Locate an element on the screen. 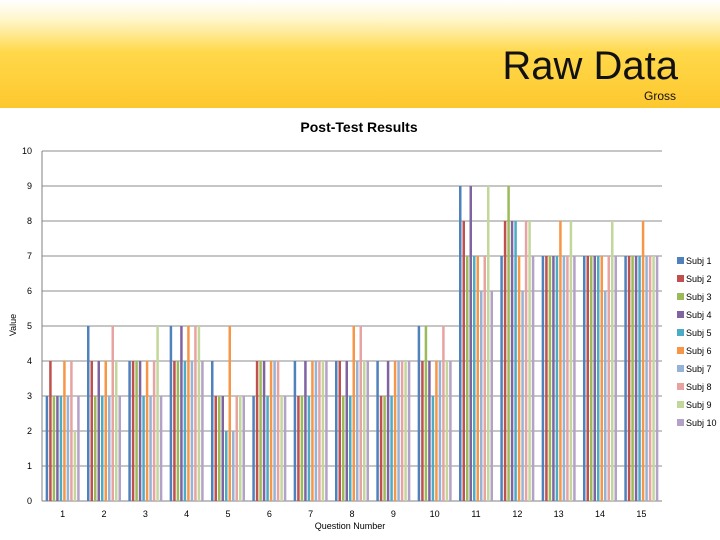  bar-q11-subj7 is located at coordinates (481, 396).